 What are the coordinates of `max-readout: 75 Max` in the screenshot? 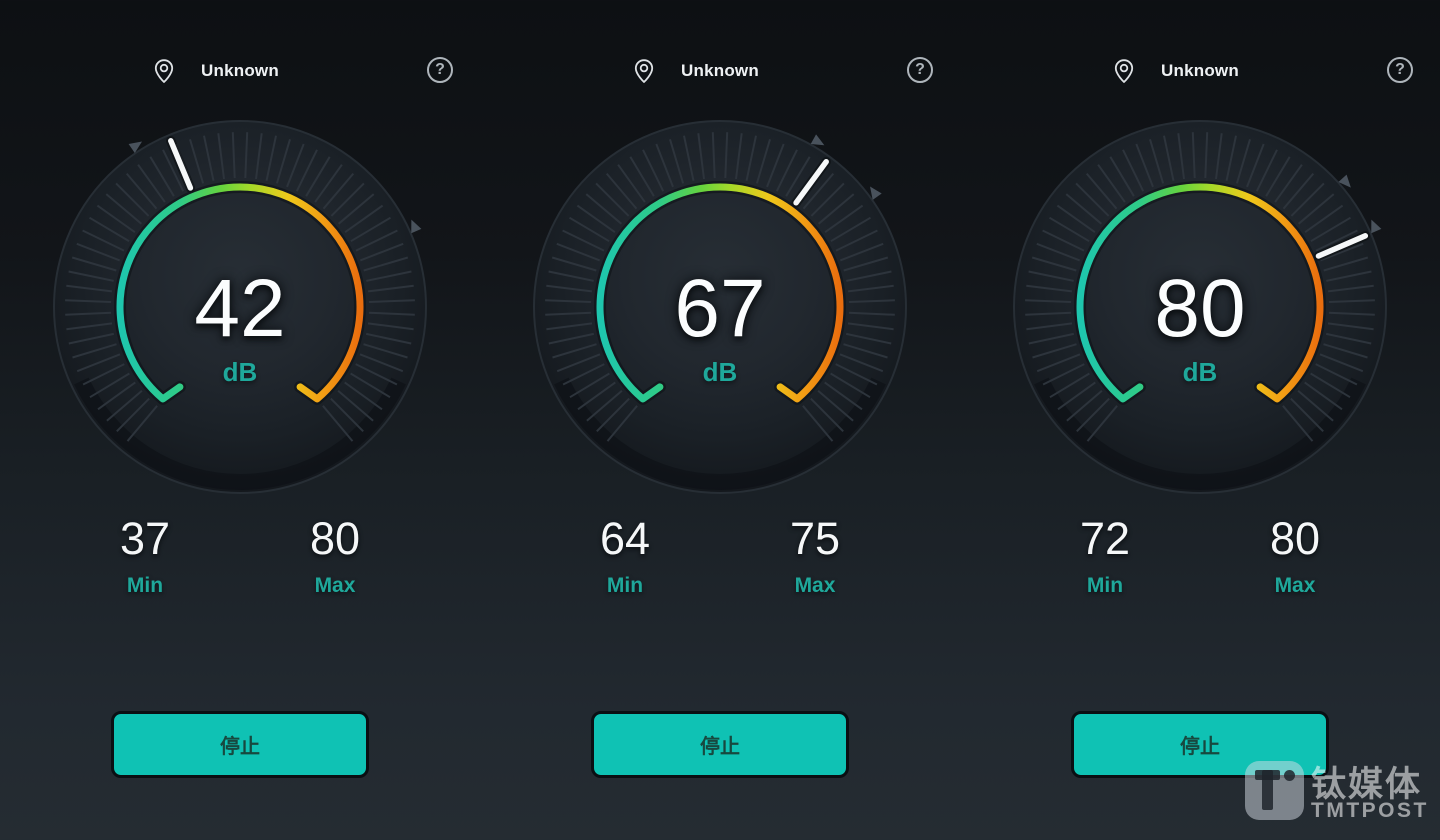 It's located at (815, 556).